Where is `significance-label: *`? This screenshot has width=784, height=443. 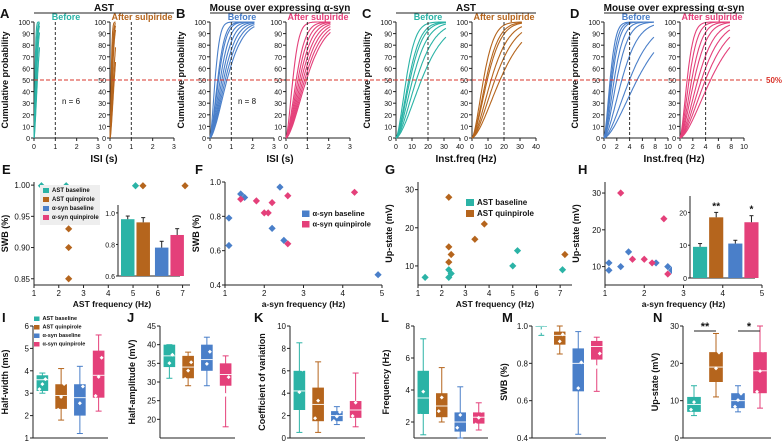 significance-label: * is located at coordinates (749, 327).